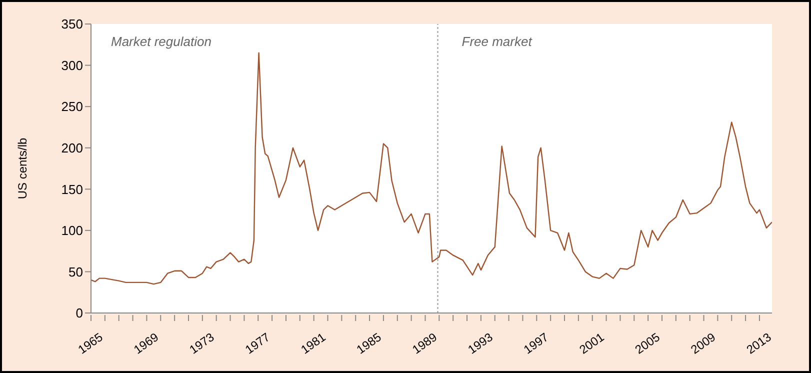  I want to click on annotation: Free market, so click(497, 41).